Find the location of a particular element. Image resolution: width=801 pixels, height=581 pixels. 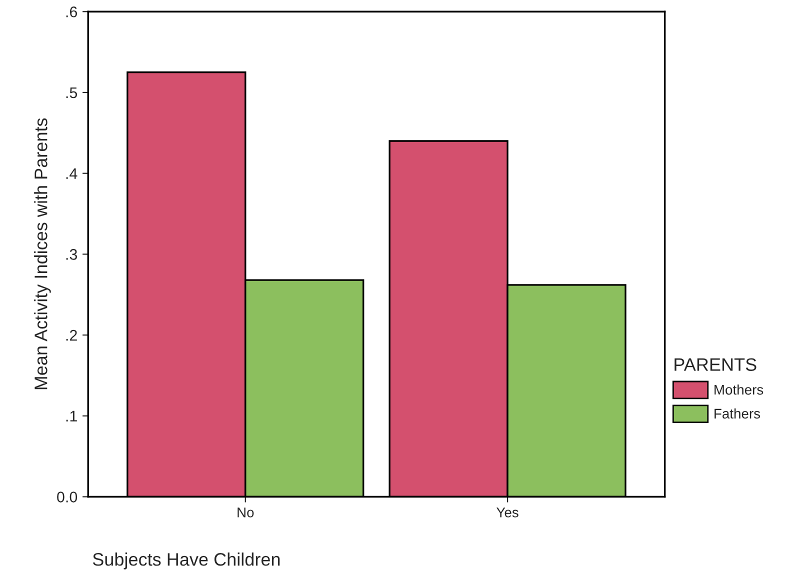

y-tick-label: .4 is located at coordinates (72, 173).